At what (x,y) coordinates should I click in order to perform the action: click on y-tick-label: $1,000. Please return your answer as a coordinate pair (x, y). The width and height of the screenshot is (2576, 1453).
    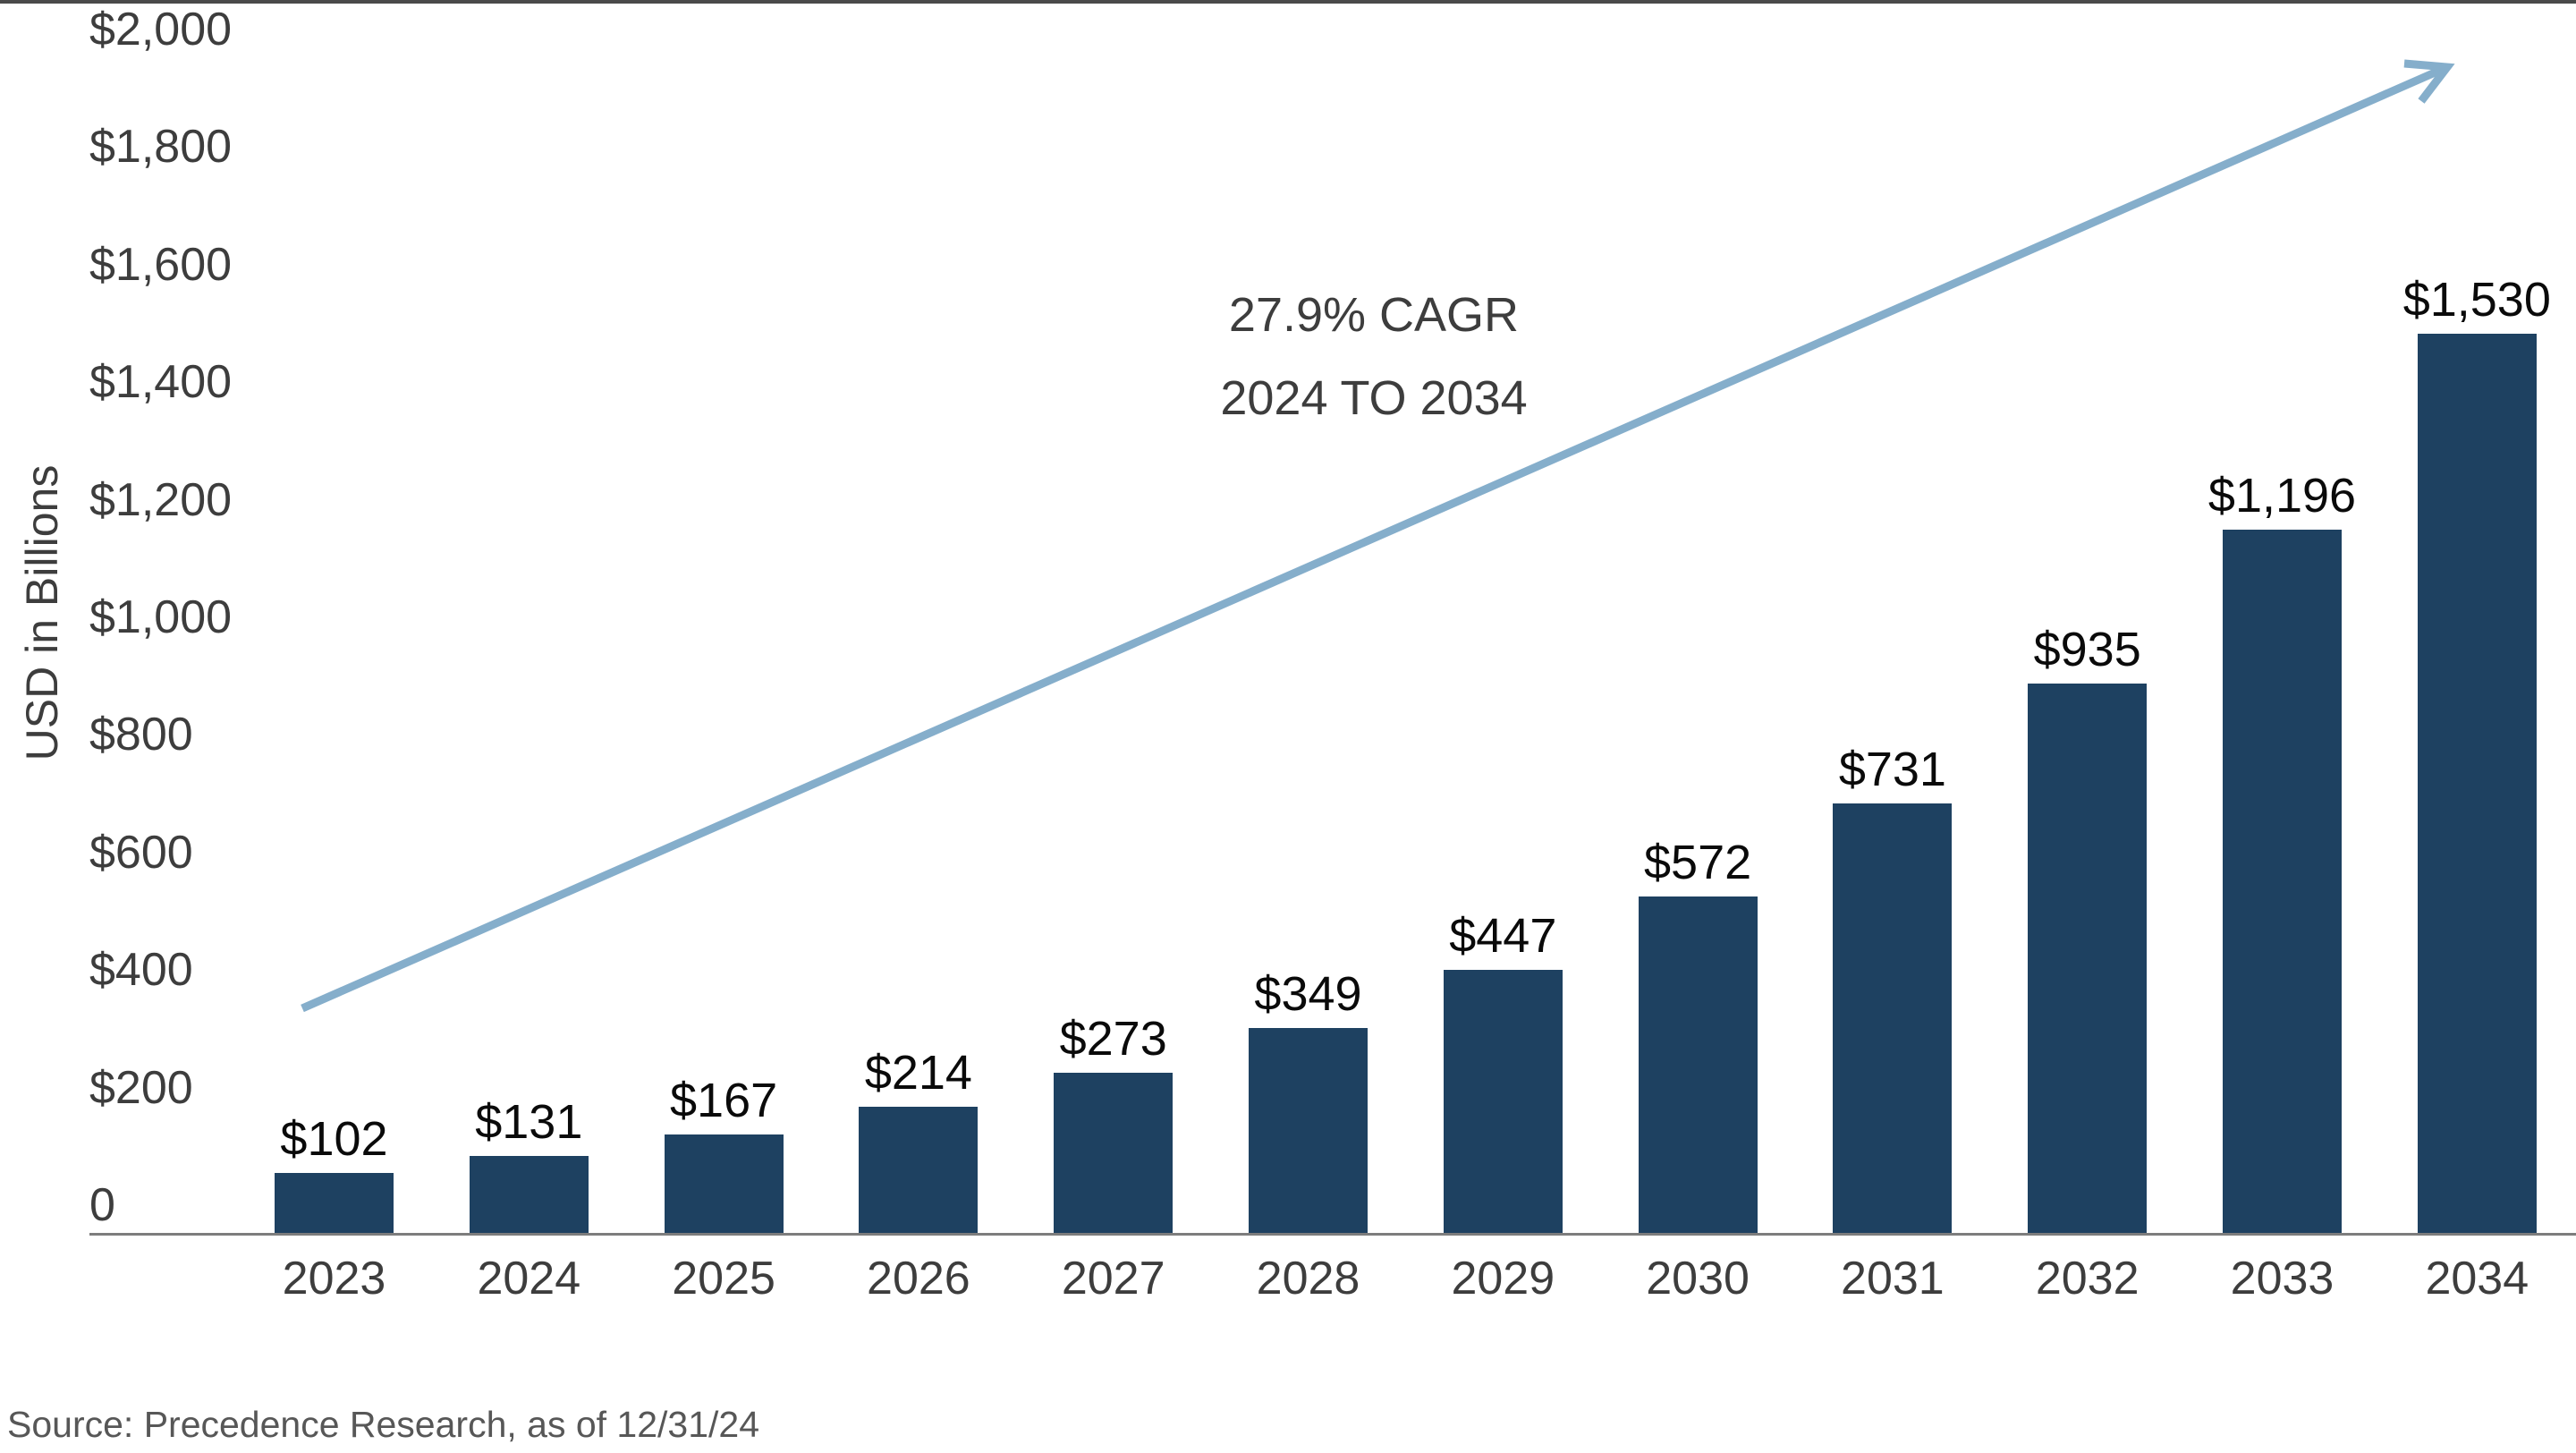
    Looking at the image, I should click on (161, 617).